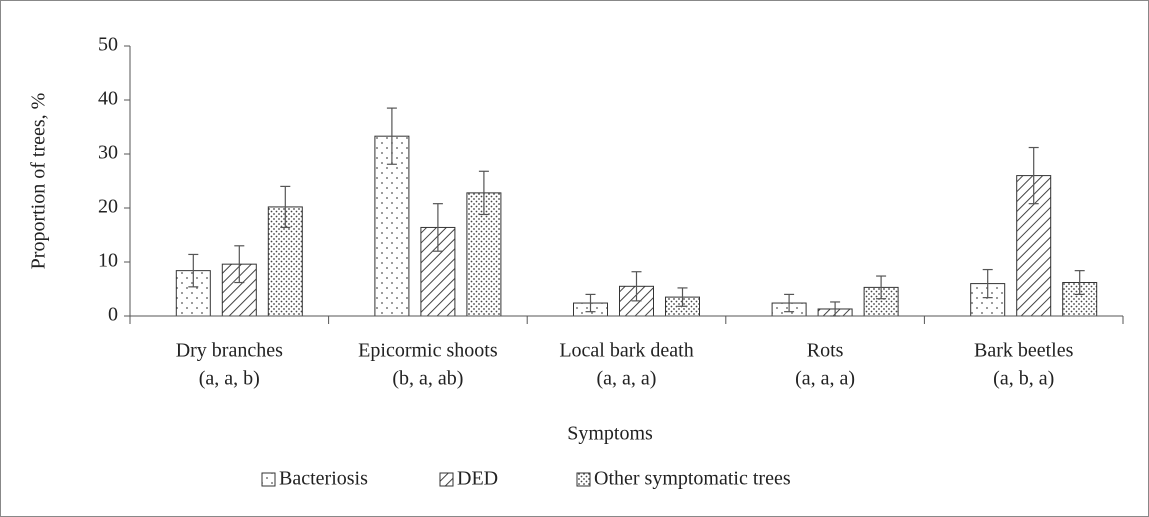  I want to click on x-tick-label: (a, a, b), so click(229, 379).